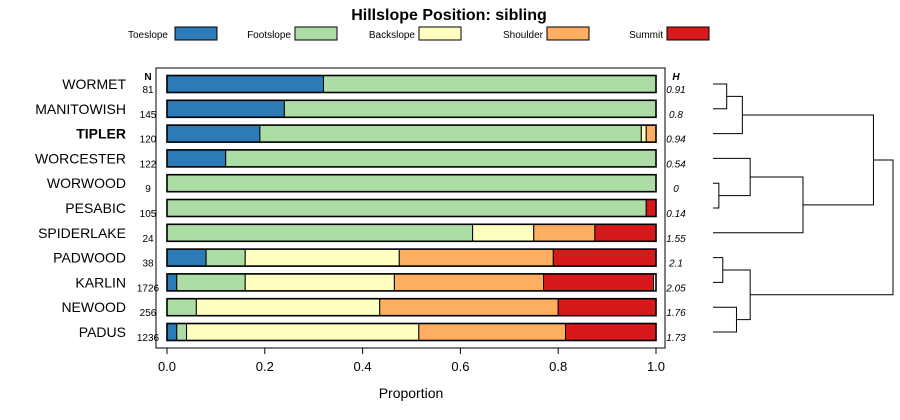  Describe the element at coordinates (656, 366) in the screenshot. I see `x-tick-label: 1.0` at that location.